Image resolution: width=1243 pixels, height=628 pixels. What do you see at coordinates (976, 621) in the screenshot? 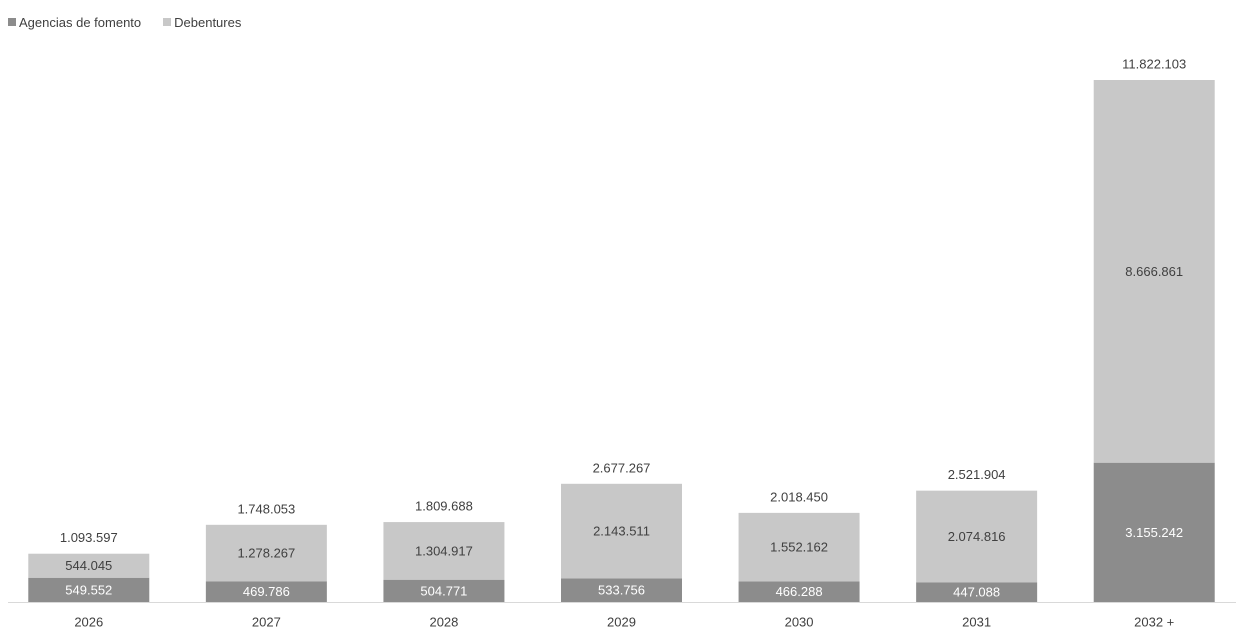
I see `x-tick-label-2031: 2031` at bounding box center [976, 621].